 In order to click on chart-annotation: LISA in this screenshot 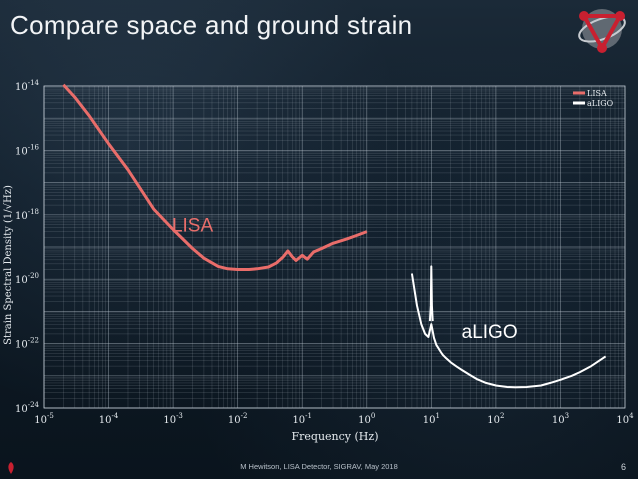, I will do `click(193, 226)`.